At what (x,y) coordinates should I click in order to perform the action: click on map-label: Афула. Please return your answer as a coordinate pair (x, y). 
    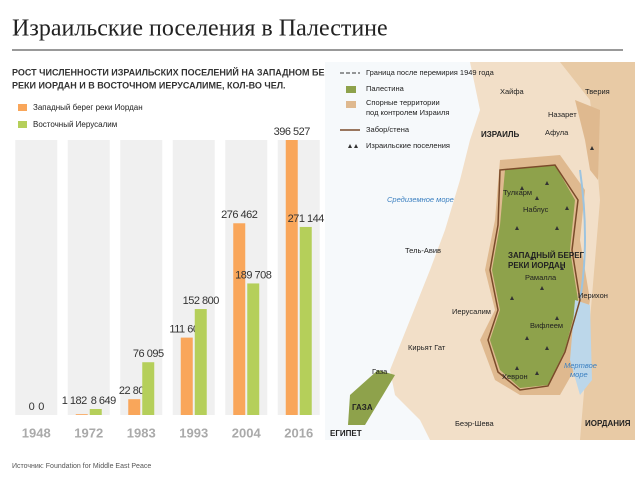
    Looking at the image, I should click on (557, 132).